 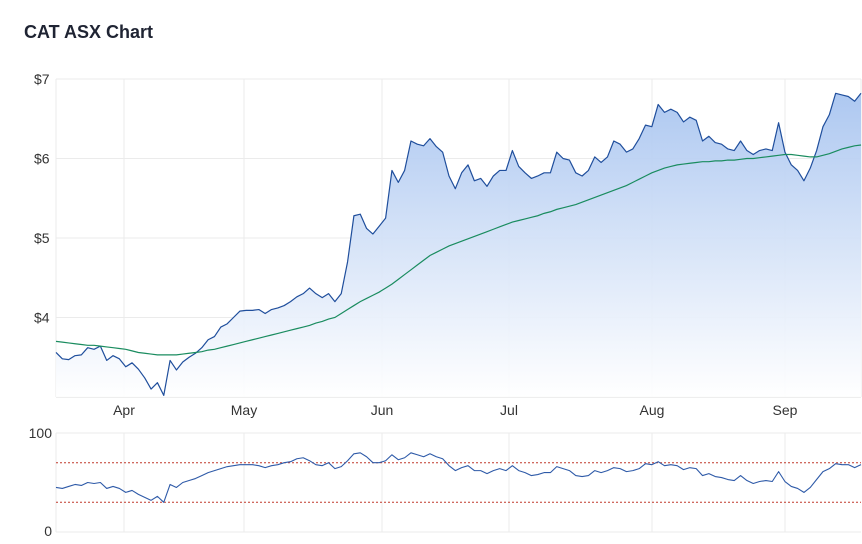 I want to click on x-tick-label: May, so click(x=244, y=410).